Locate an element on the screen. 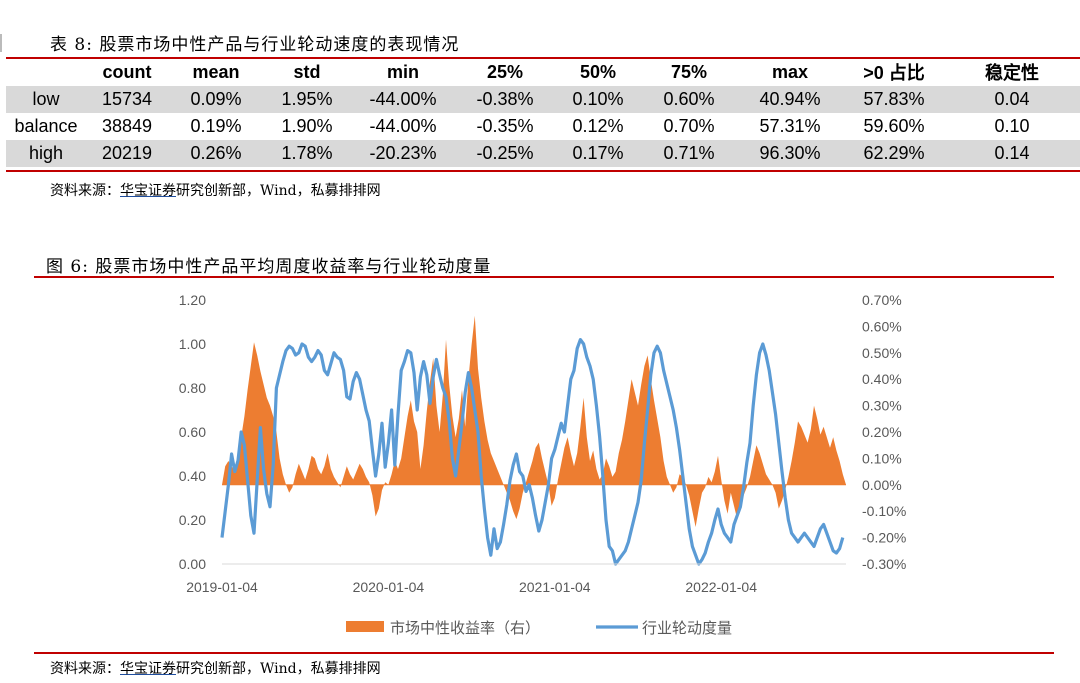  table-cell: 0.09% is located at coordinates (216, 99).